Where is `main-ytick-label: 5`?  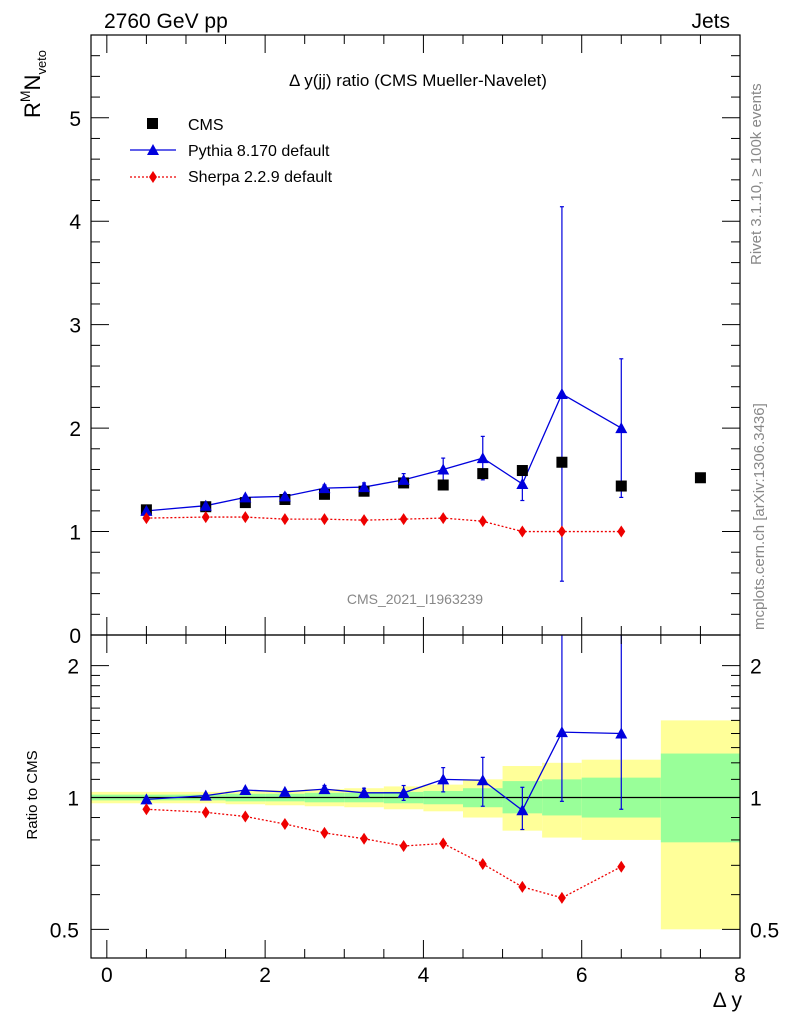
main-ytick-label: 5 is located at coordinates (75, 119).